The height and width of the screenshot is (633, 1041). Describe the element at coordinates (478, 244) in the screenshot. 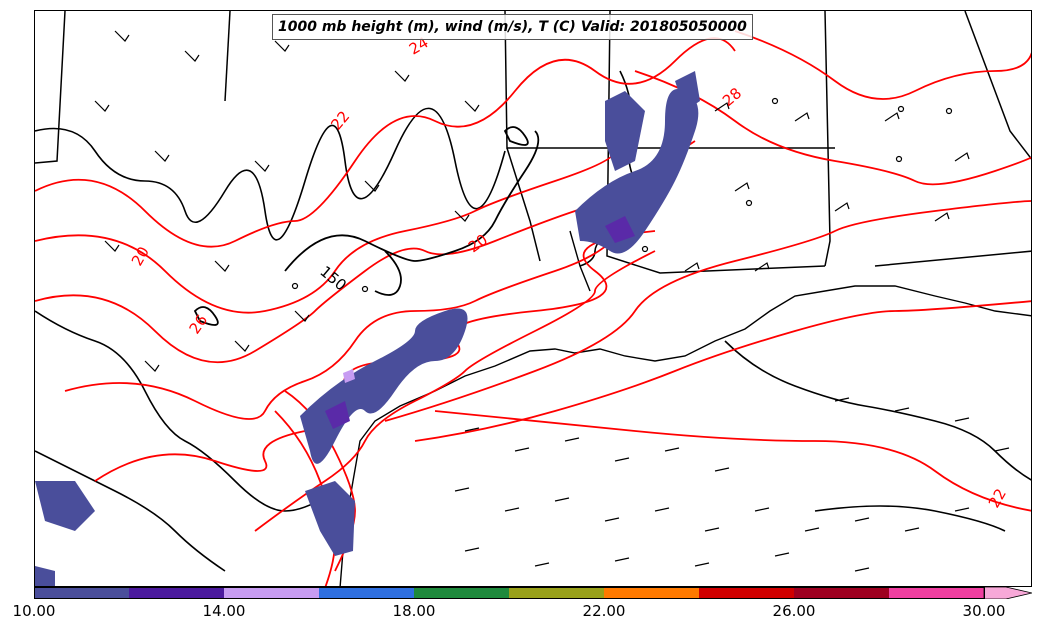

I see `contour-label: 20` at that location.